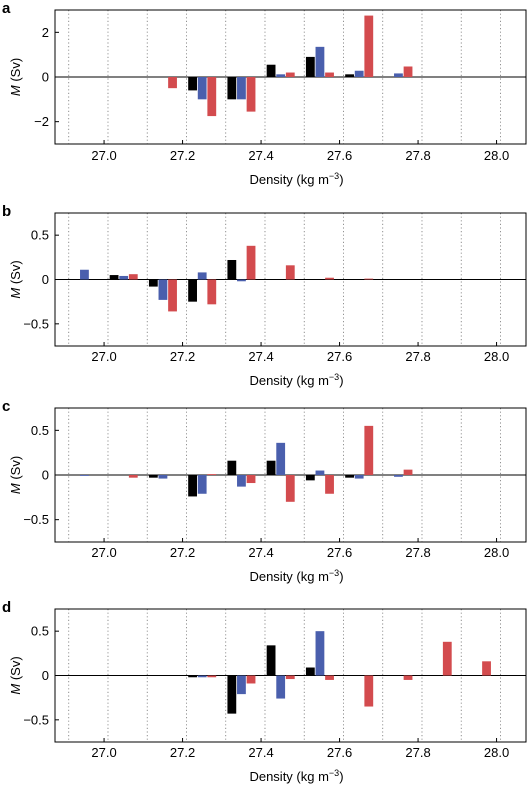 The height and width of the screenshot is (785, 528). What do you see at coordinates (45, 32) in the screenshot?
I see `y-tick-label: 2` at bounding box center [45, 32].